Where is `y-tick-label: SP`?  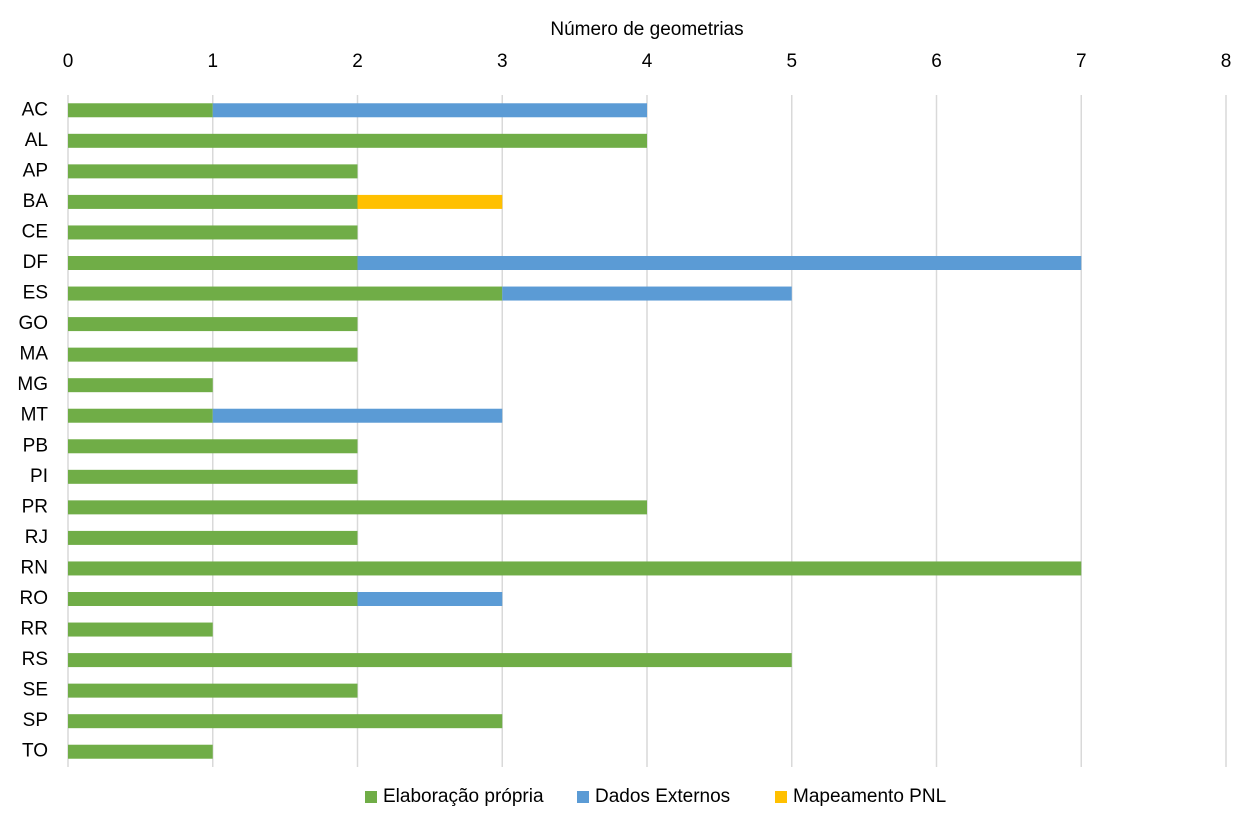
y-tick-label: SP is located at coordinates (35, 720).